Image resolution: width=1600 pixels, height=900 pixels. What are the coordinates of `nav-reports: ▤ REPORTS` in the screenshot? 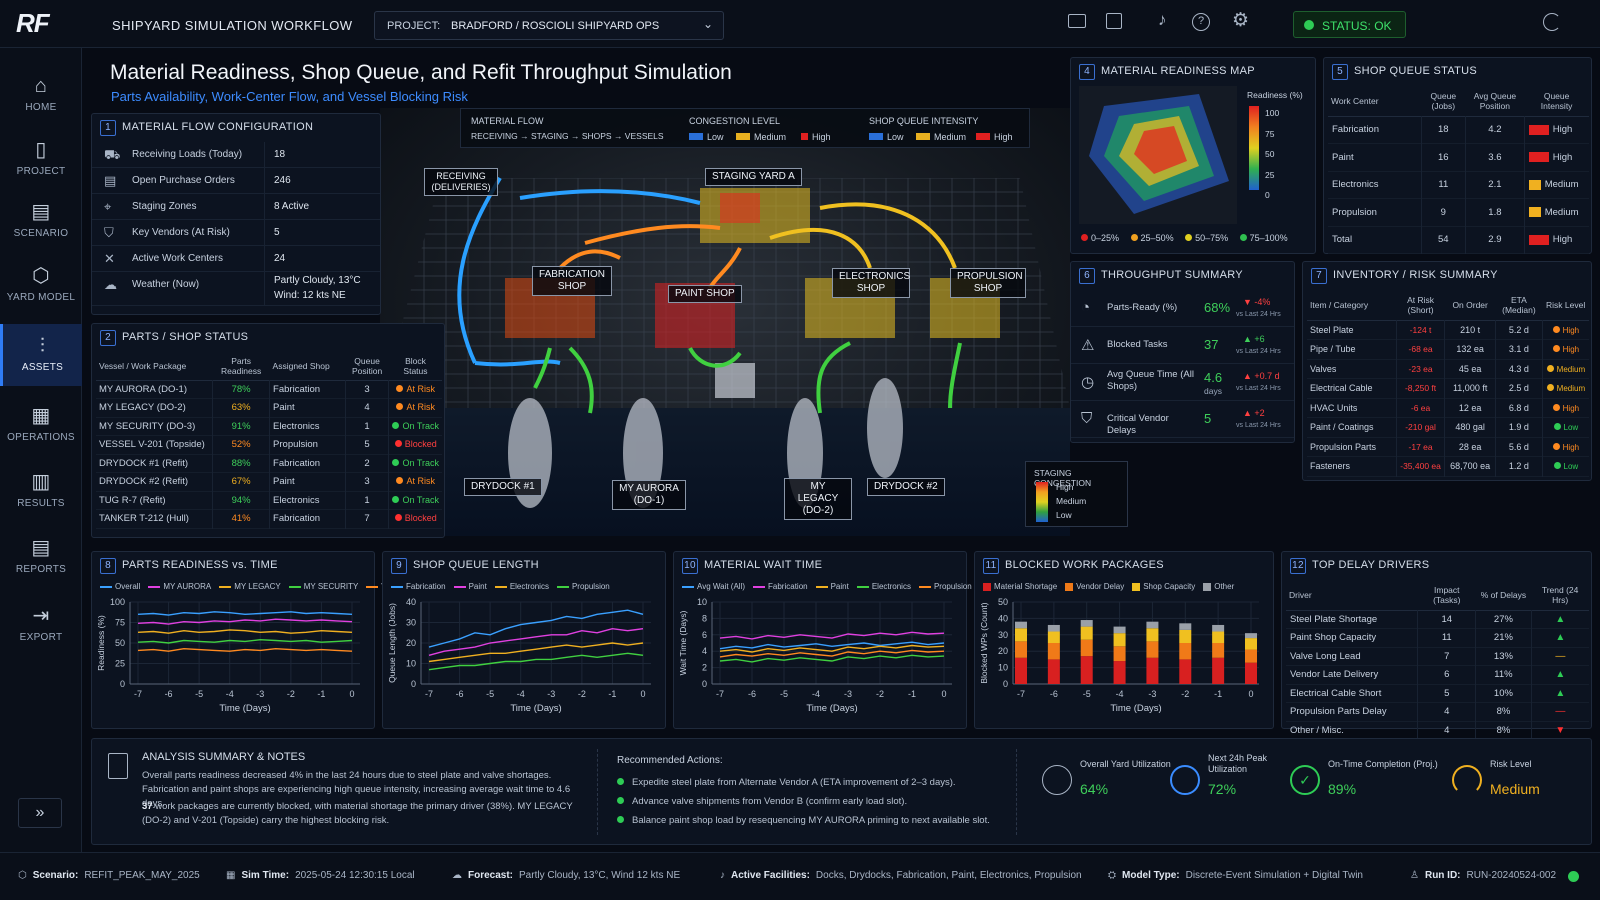 It's located at (41, 557).